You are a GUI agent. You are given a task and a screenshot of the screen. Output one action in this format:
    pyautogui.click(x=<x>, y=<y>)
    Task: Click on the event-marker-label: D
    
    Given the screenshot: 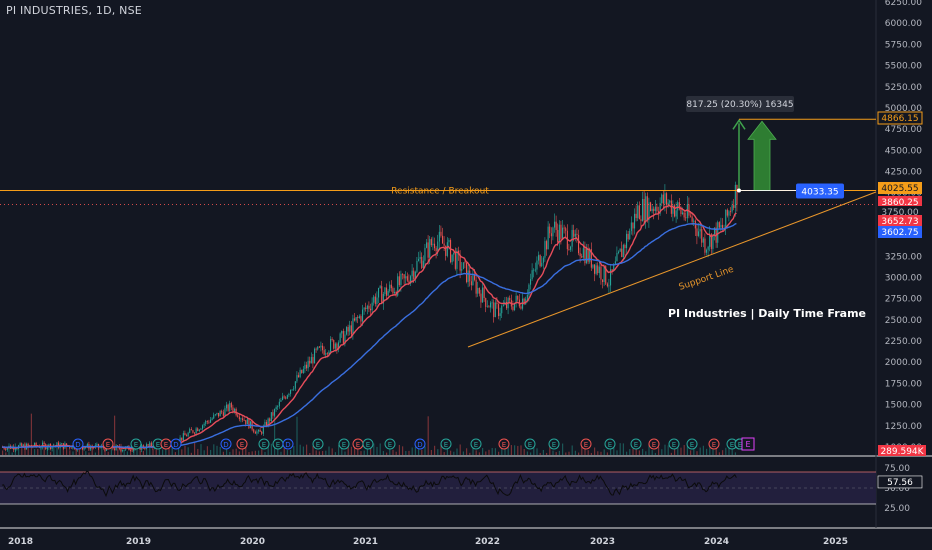 What is the action you would take?
    pyautogui.click(x=77, y=445)
    